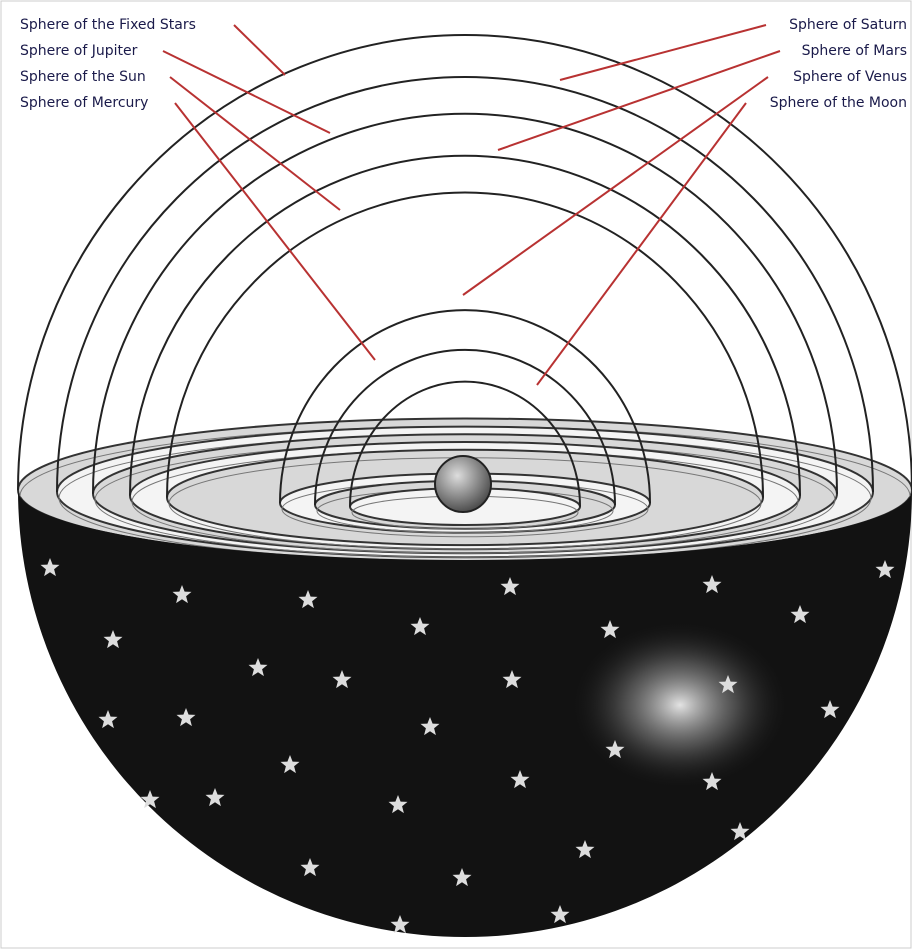 The width and height of the screenshot is (912, 949). What do you see at coordinates (854, 51) in the screenshot?
I see `label: Sphere of Mars` at bounding box center [854, 51].